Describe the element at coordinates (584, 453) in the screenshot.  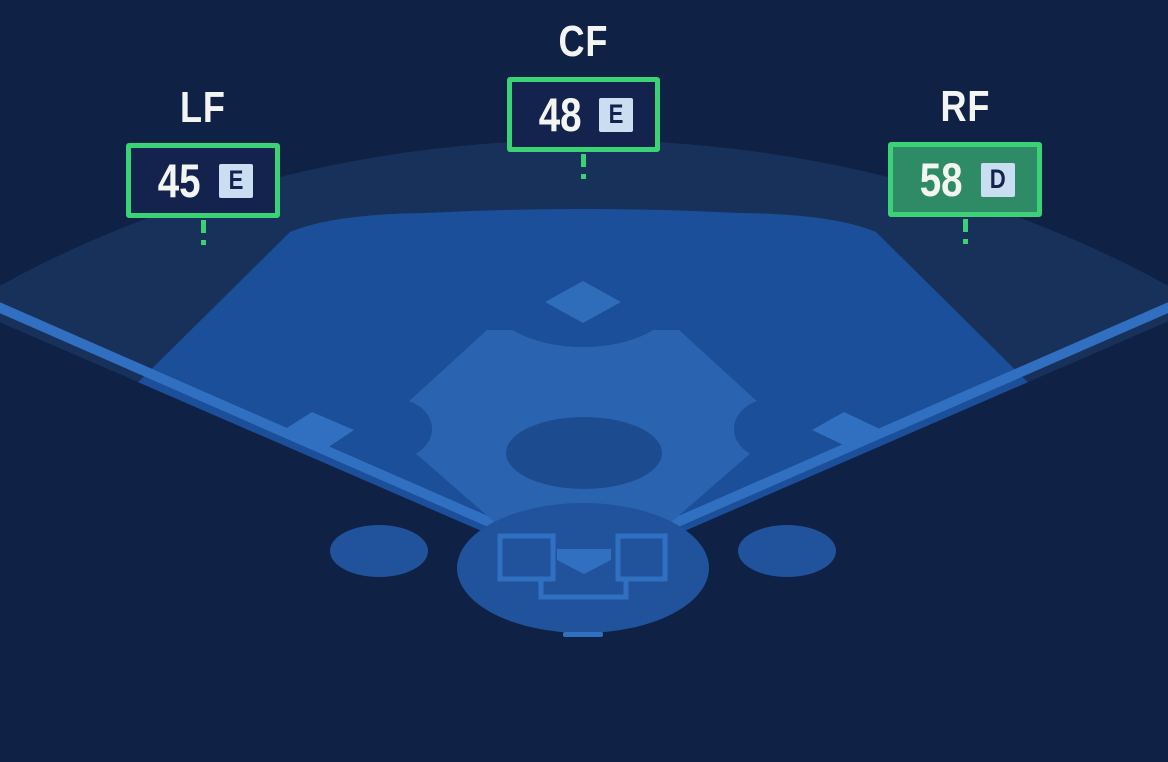
I see `pitchers-mound` at that location.